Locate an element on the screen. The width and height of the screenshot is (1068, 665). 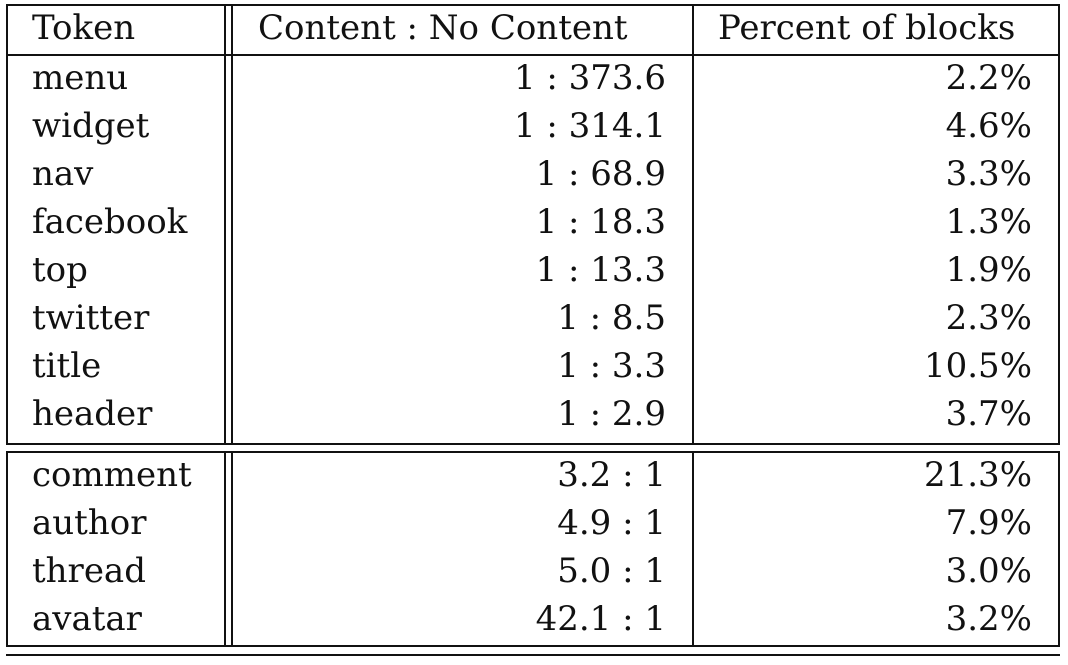
percent-cell: 1.3% is located at coordinates (988, 222).